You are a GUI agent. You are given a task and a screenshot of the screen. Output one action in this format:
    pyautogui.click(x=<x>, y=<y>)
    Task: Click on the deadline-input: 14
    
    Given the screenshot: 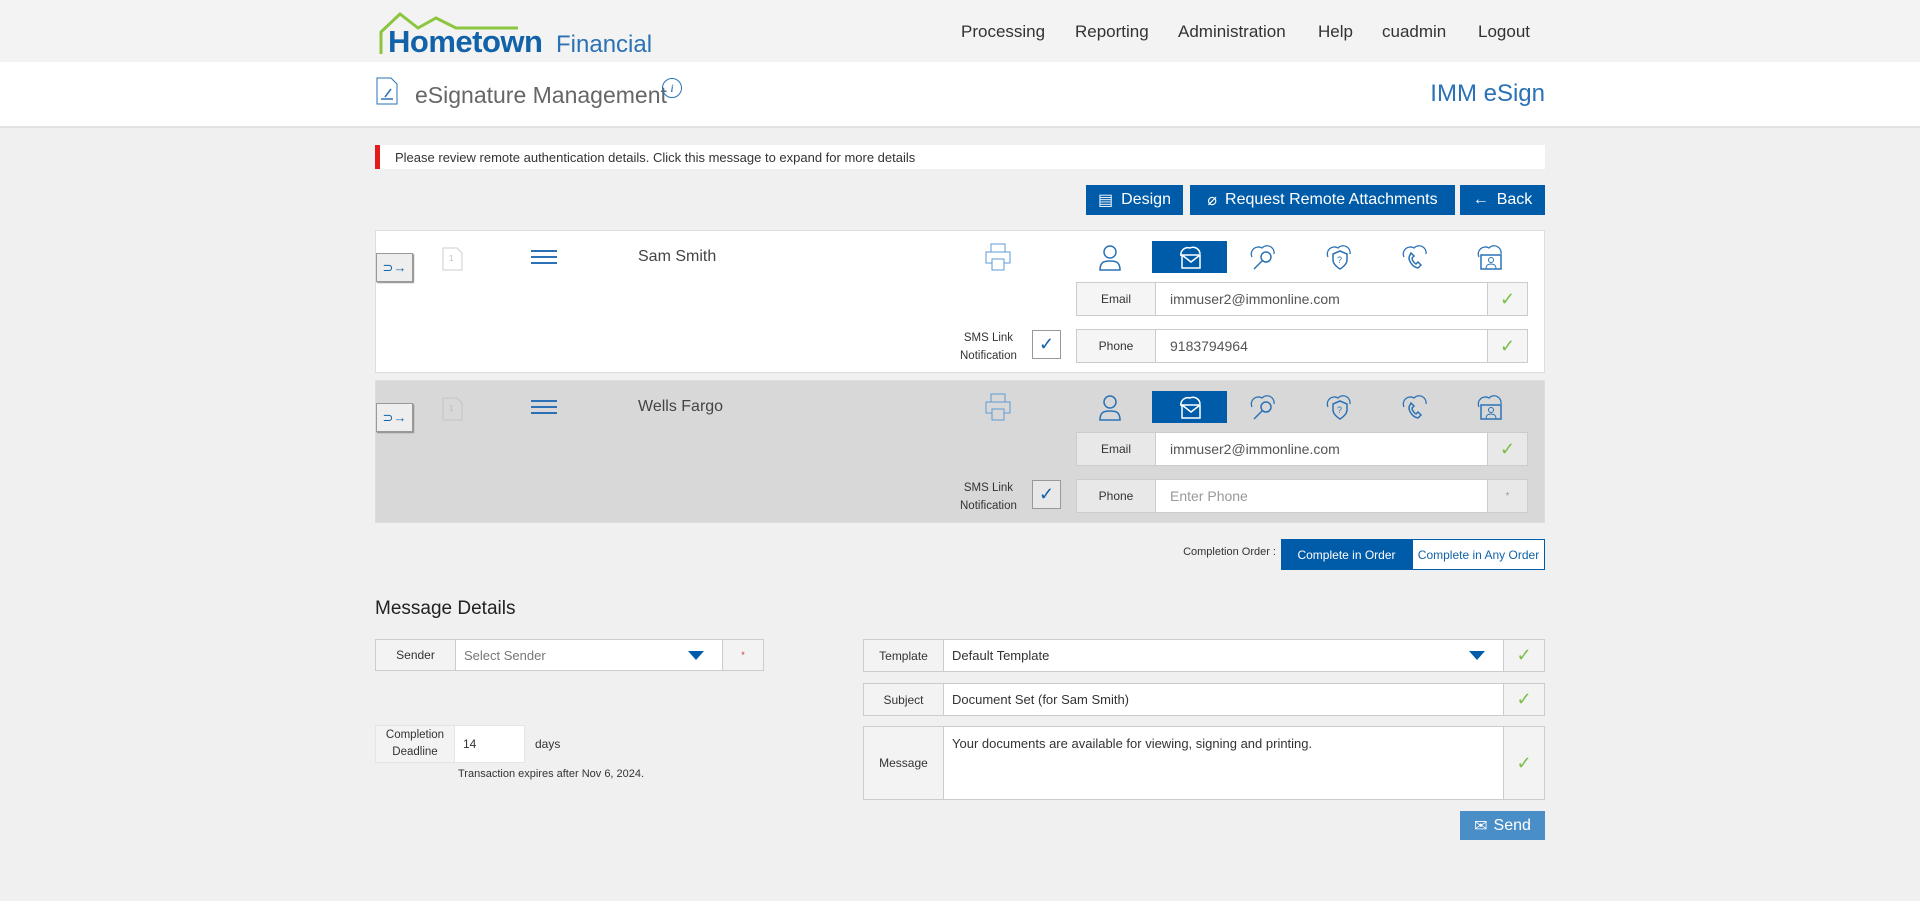 What is the action you would take?
    pyautogui.click(x=470, y=744)
    